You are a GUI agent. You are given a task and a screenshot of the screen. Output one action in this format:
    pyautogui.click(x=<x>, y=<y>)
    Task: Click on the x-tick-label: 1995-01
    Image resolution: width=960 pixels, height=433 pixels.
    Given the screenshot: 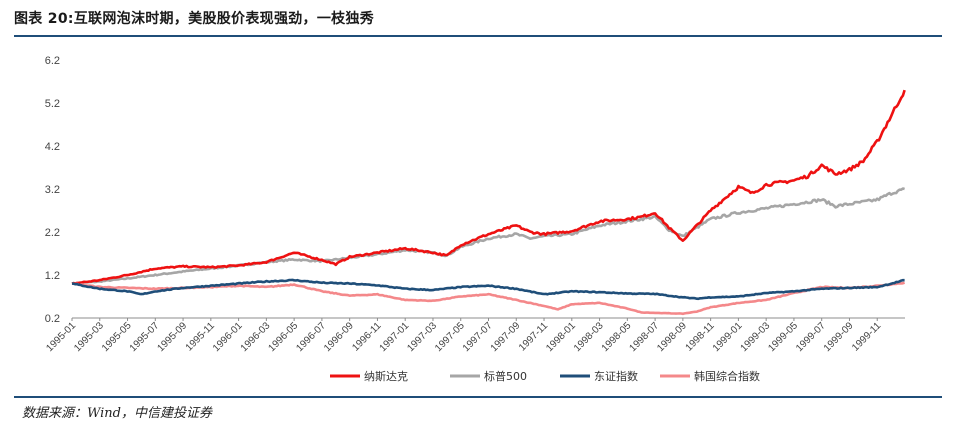 What is the action you would take?
    pyautogui.click(x=61, y=337)
    